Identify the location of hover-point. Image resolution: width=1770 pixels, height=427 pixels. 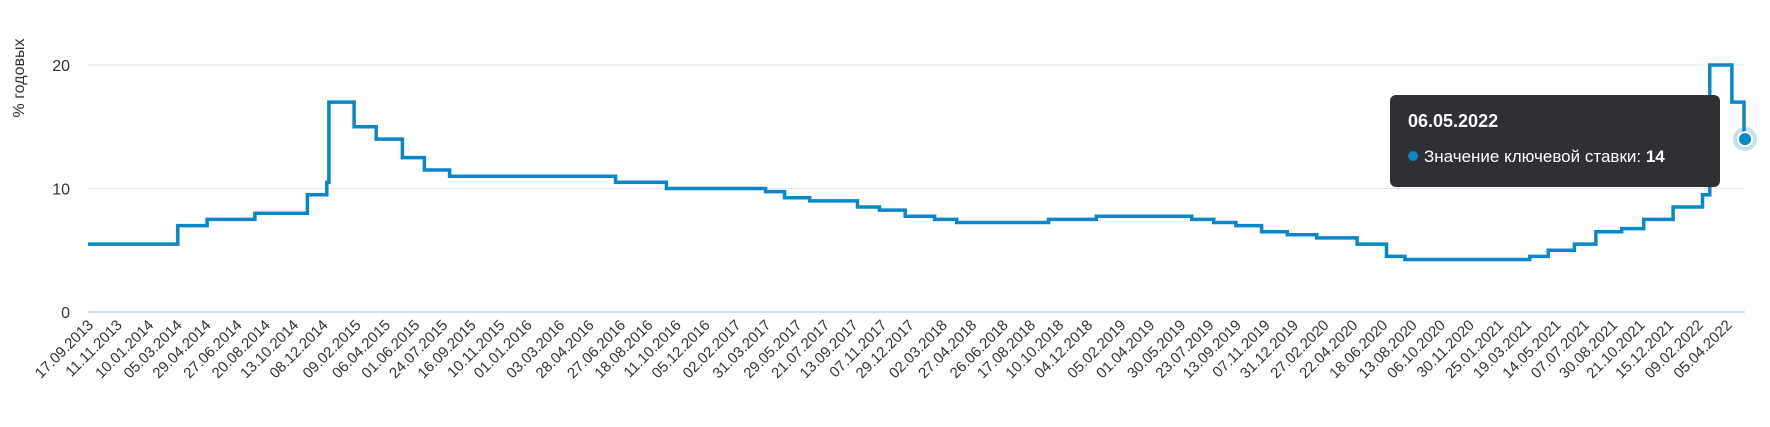
(1745, 139).